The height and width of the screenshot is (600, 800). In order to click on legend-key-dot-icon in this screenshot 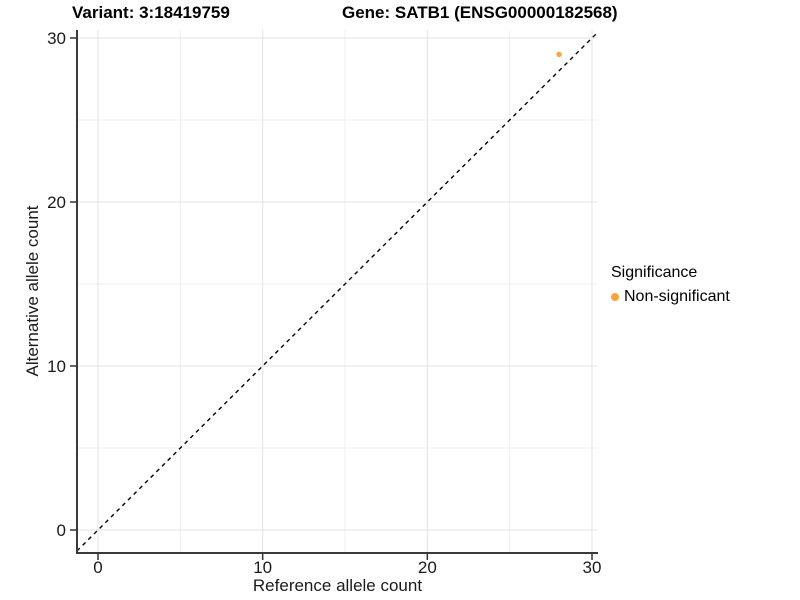, I will do `click(615, 297)`.